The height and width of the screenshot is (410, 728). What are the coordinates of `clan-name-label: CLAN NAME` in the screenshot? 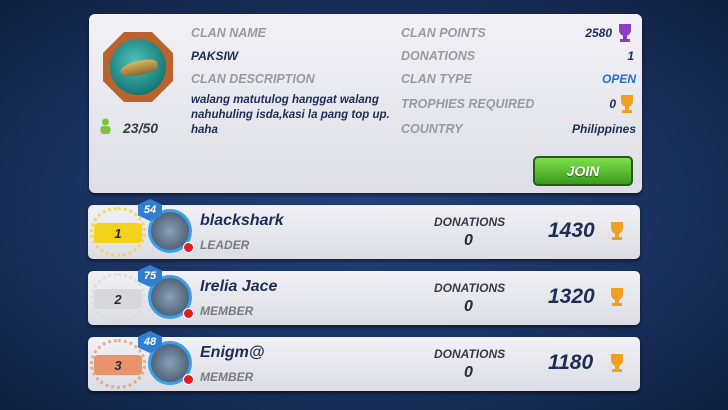 It's located at (228, 33).